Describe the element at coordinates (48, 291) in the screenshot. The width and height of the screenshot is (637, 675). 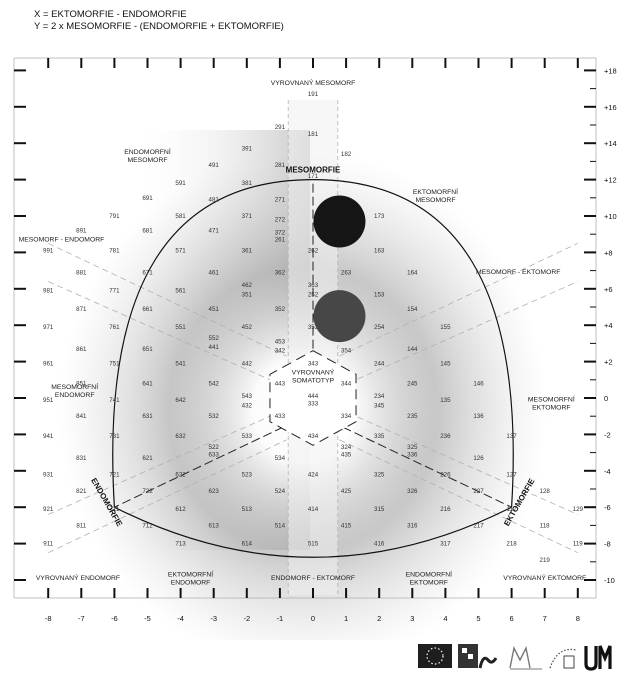
I see `somatotype-code: 981` at that location.